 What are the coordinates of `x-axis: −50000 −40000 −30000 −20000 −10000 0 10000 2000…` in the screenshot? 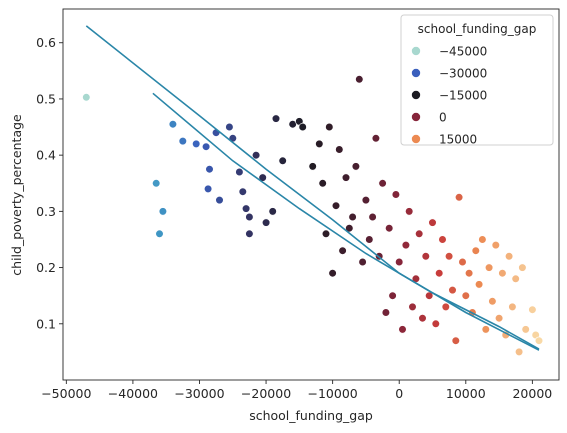 It's located at (296, 390).